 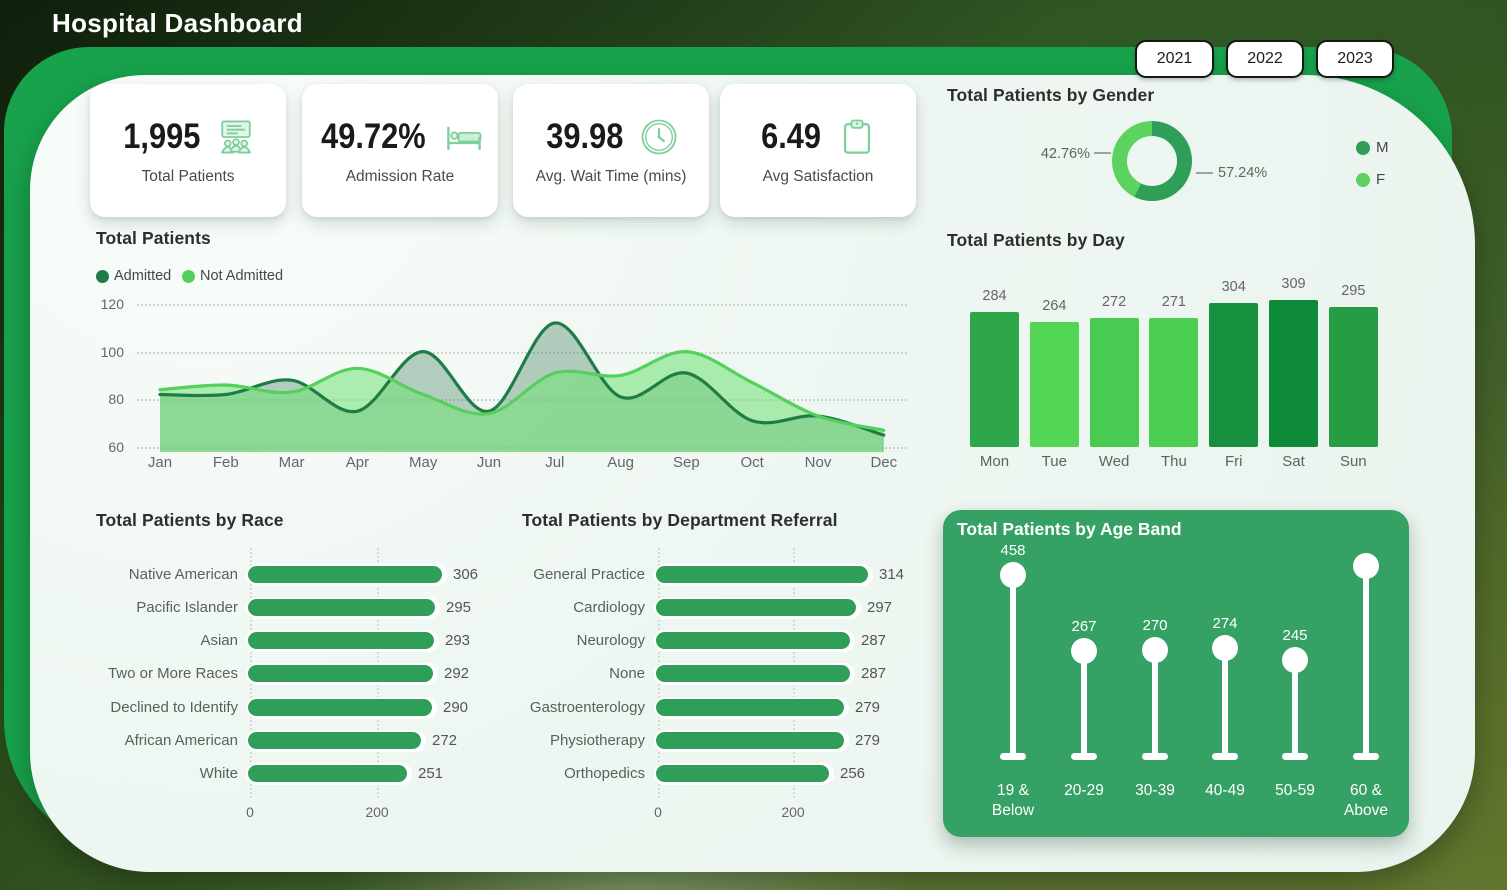 I want to click on bar-value: 272, so click(x=445, y=740).